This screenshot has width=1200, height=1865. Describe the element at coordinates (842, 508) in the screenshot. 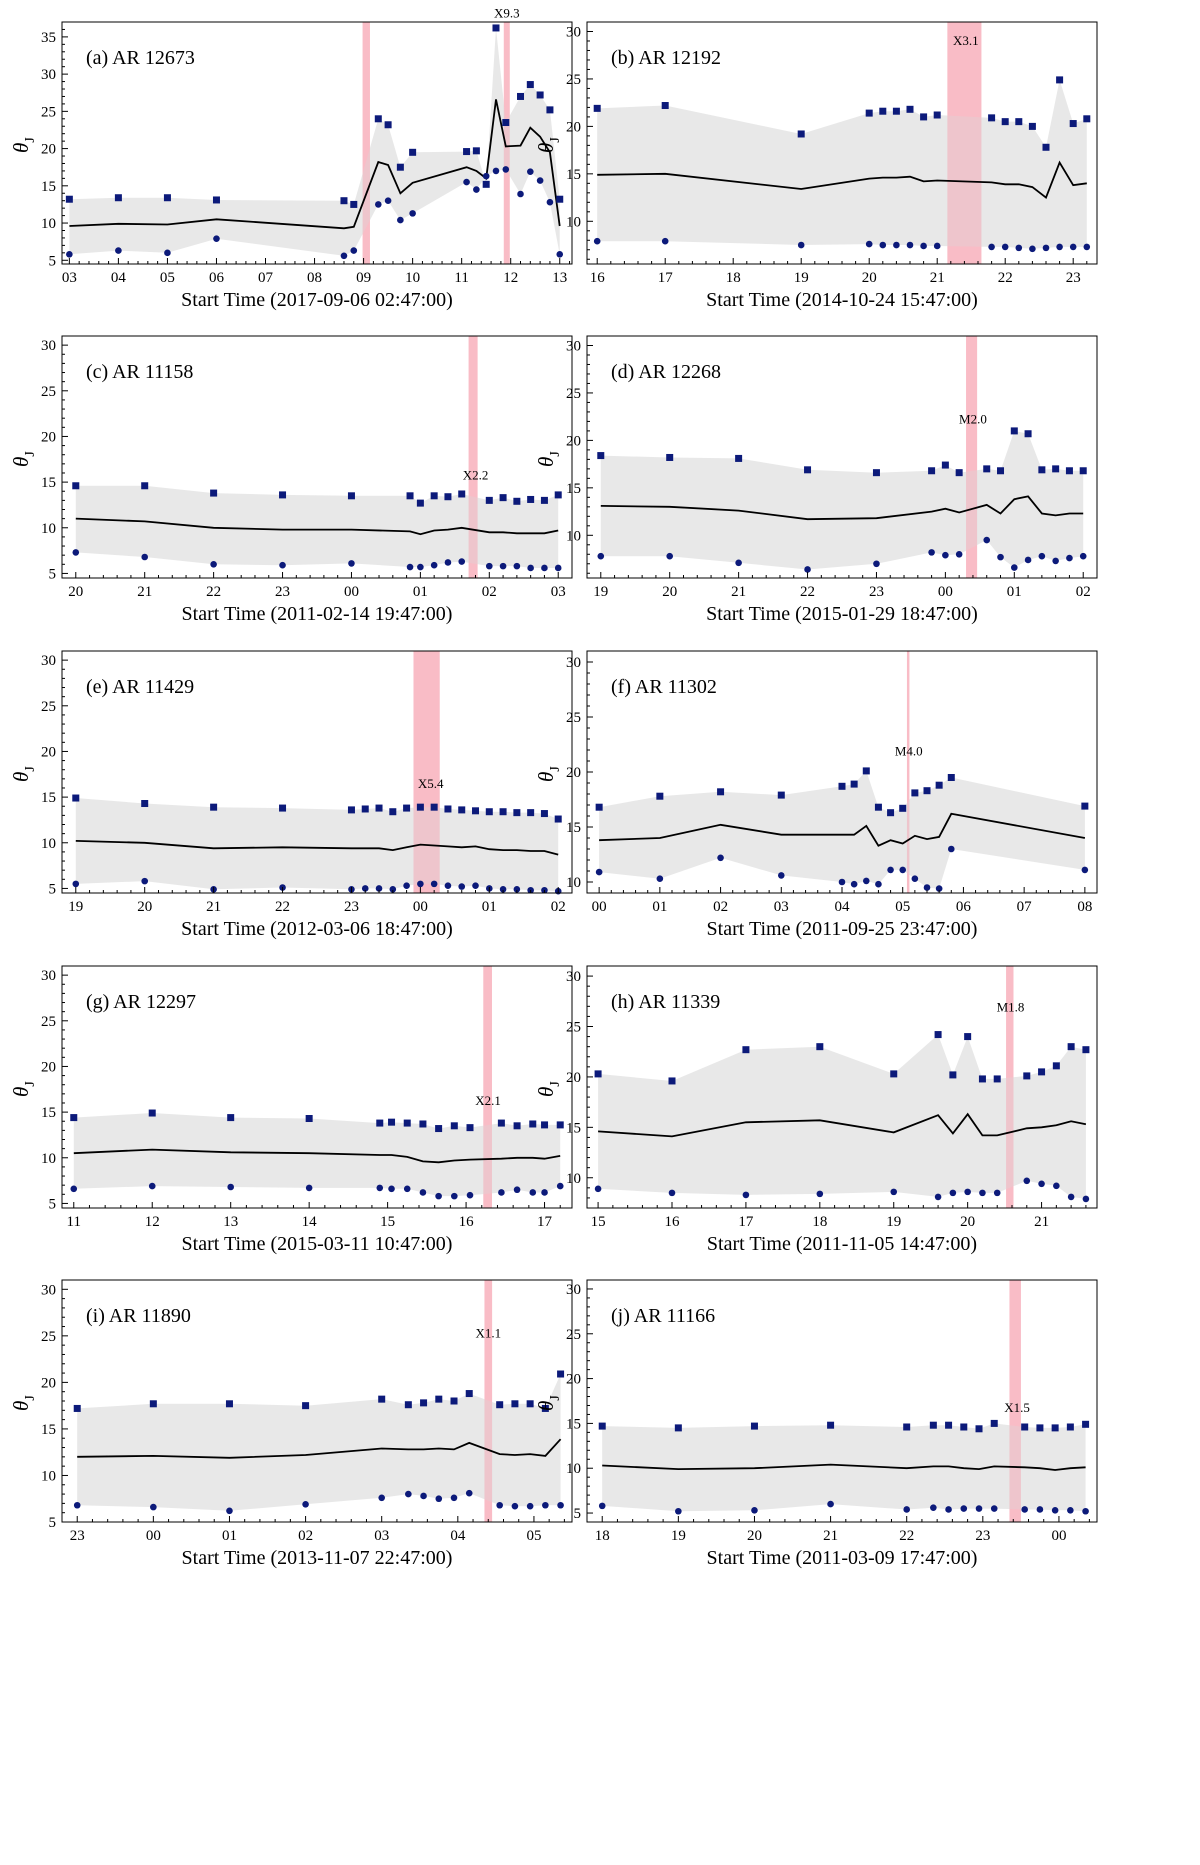

I see `mean-line` at that location.